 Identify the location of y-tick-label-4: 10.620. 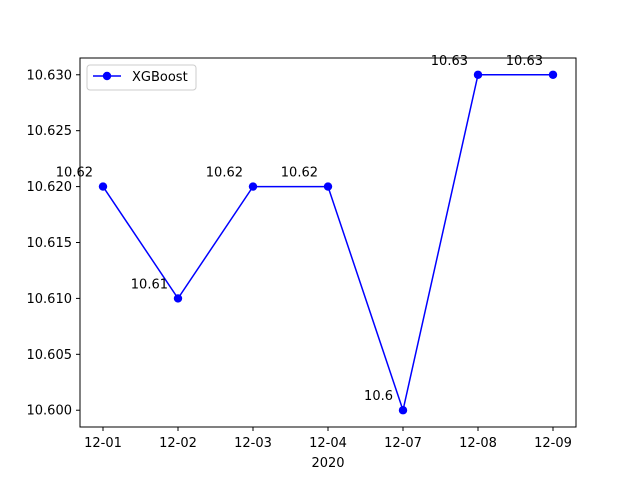
(50, 187).